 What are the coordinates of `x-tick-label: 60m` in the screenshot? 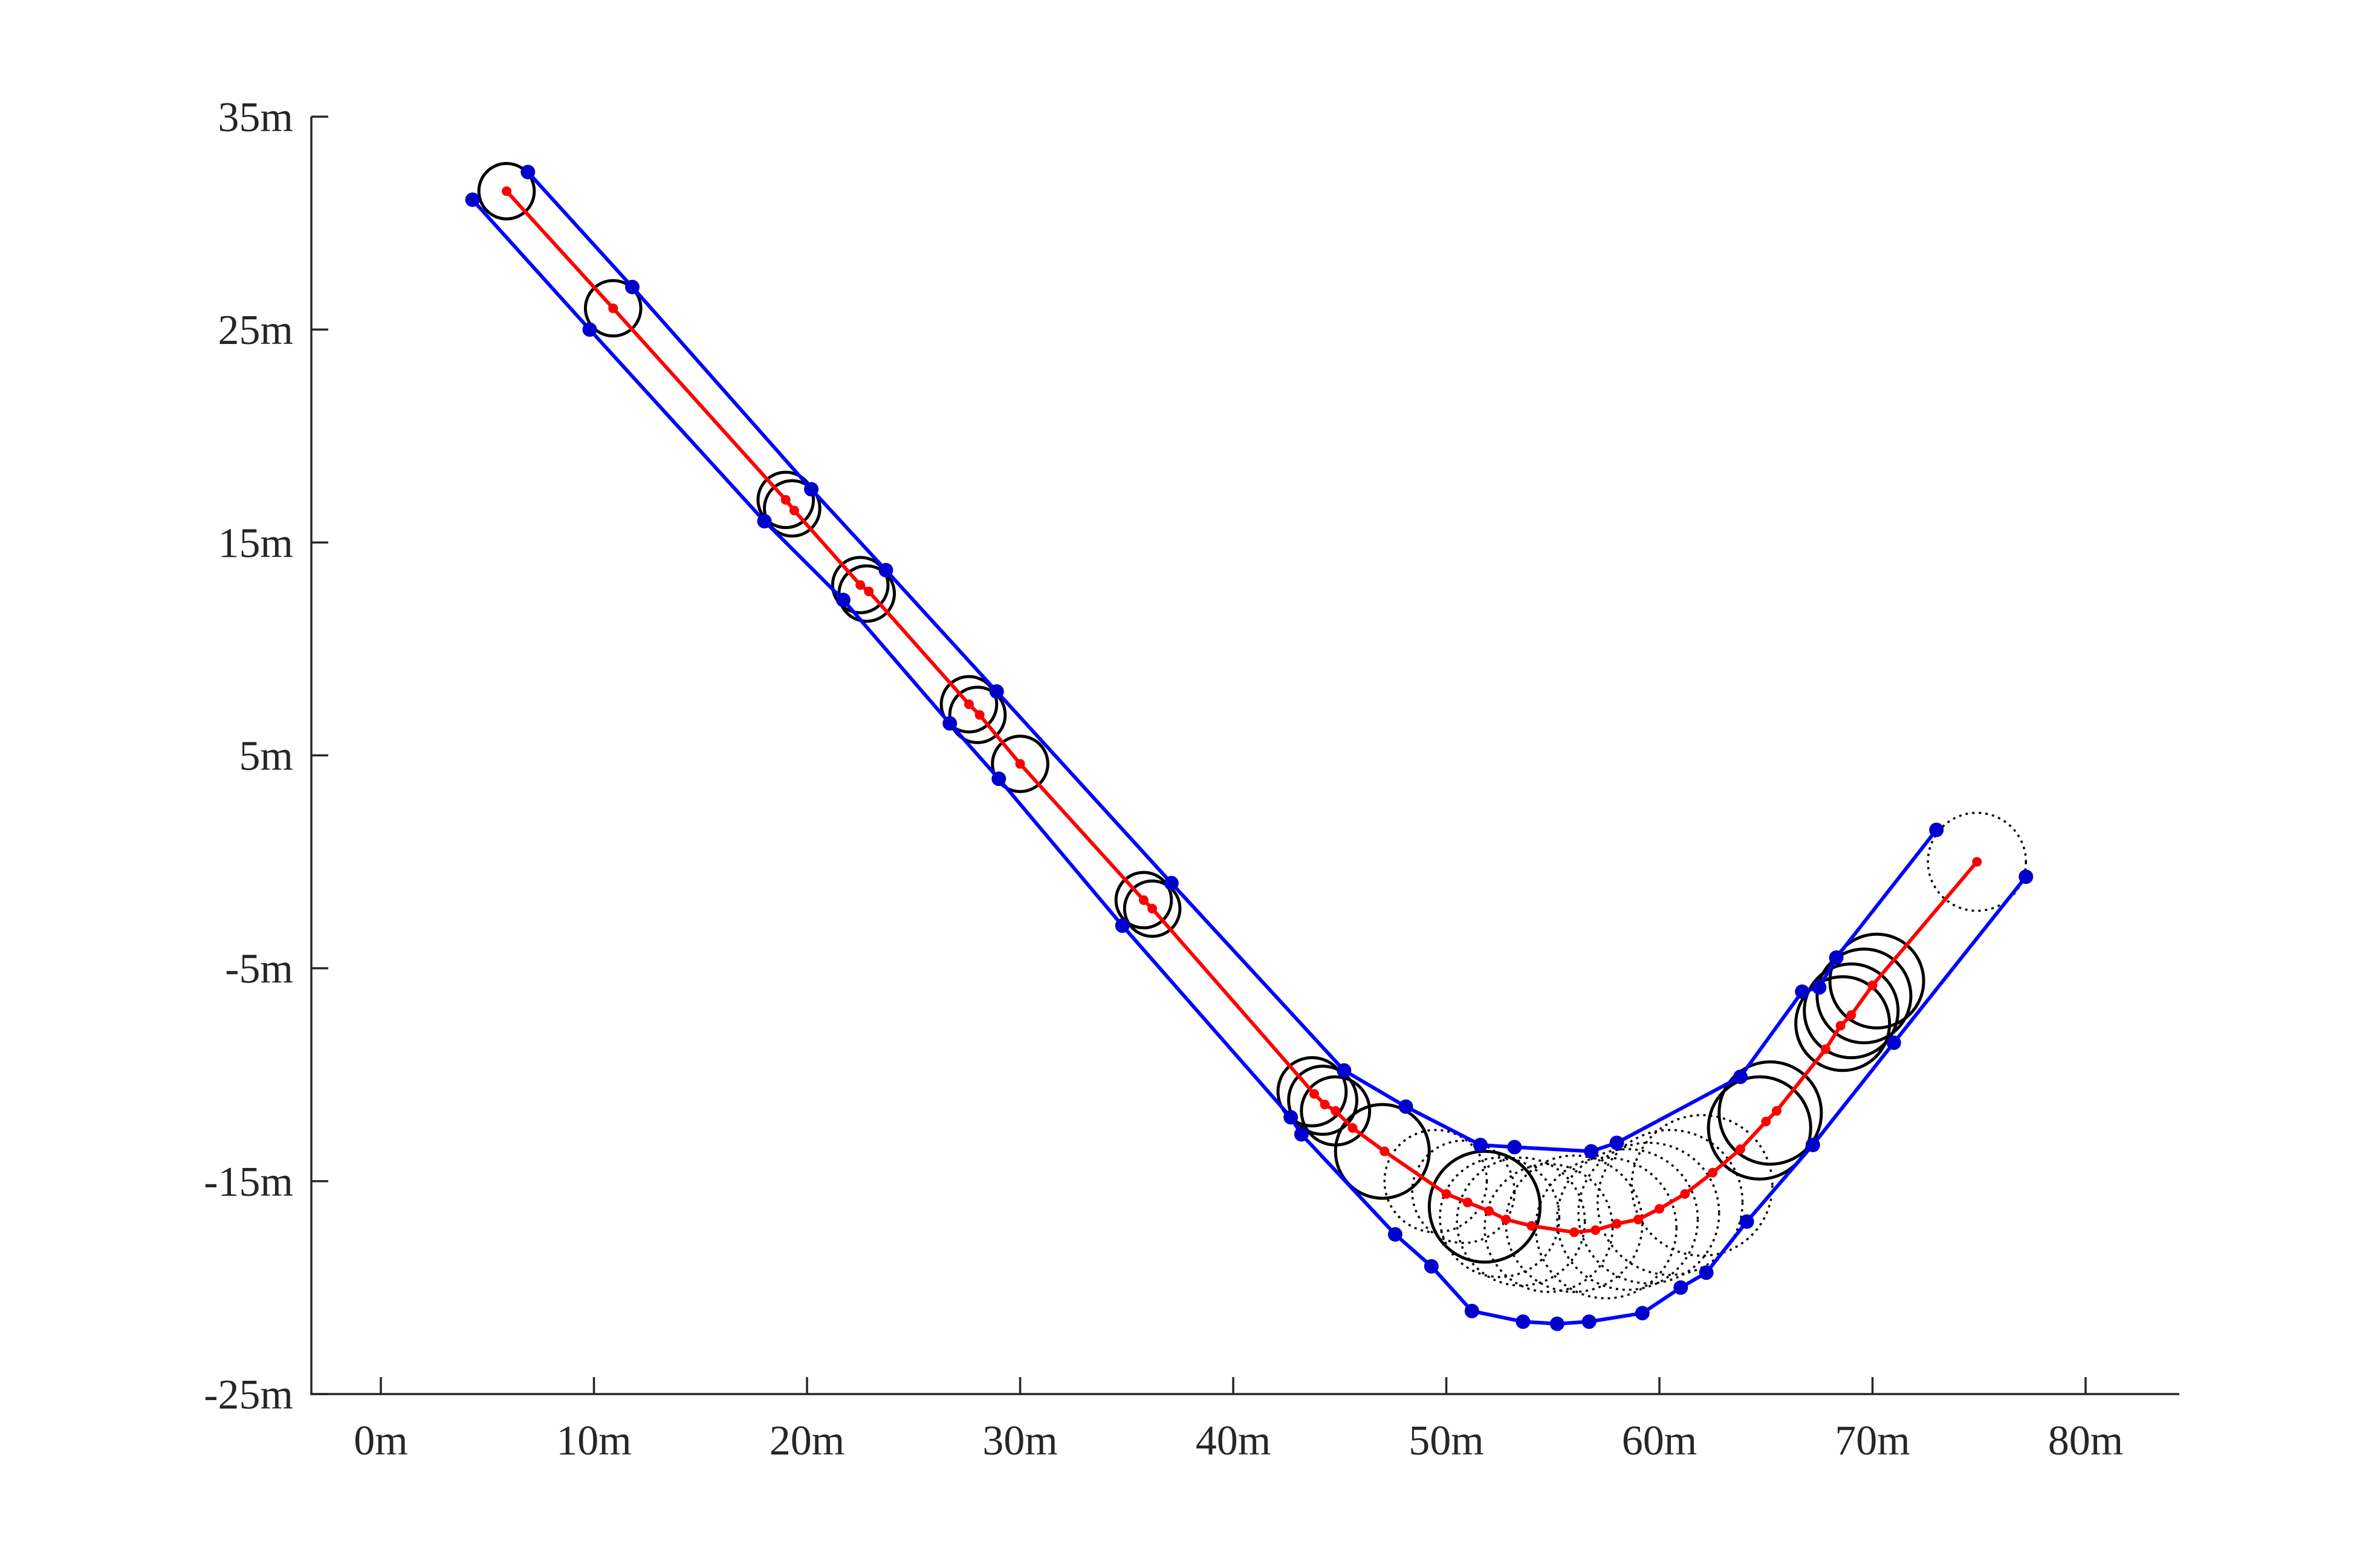 It's located at (1660, 1441).